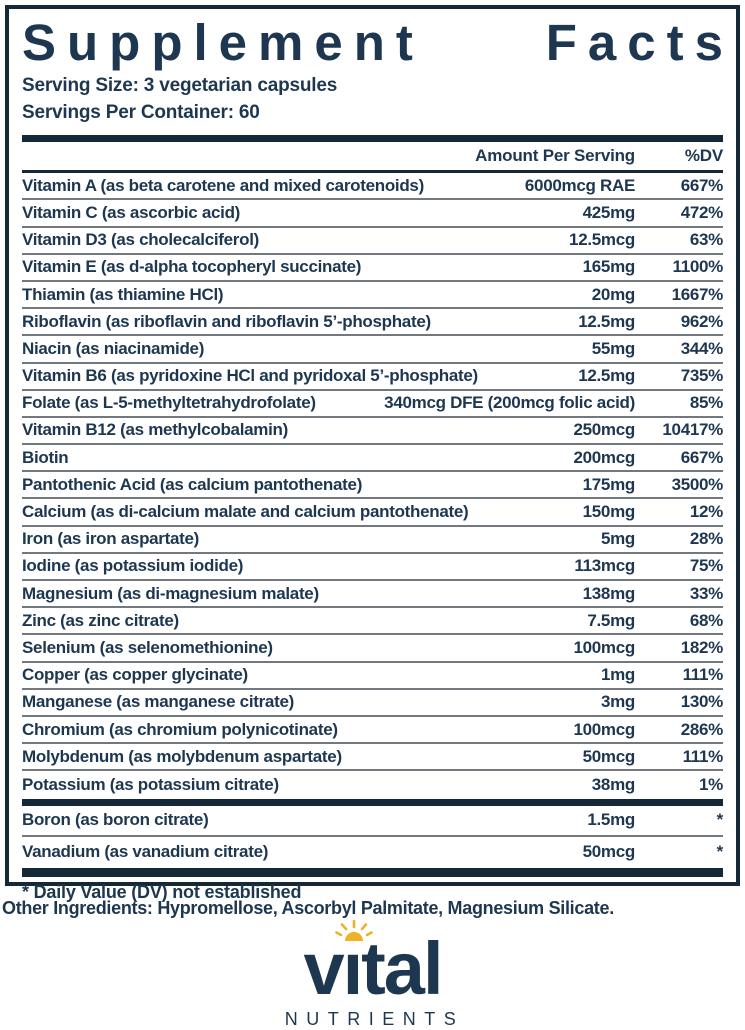  What do you see at coordinates (372, 852) in the screenshot?
I see `table-row: Vanadium (as vanadium citrate) 50mcg *` at bounding box center [372, 852].